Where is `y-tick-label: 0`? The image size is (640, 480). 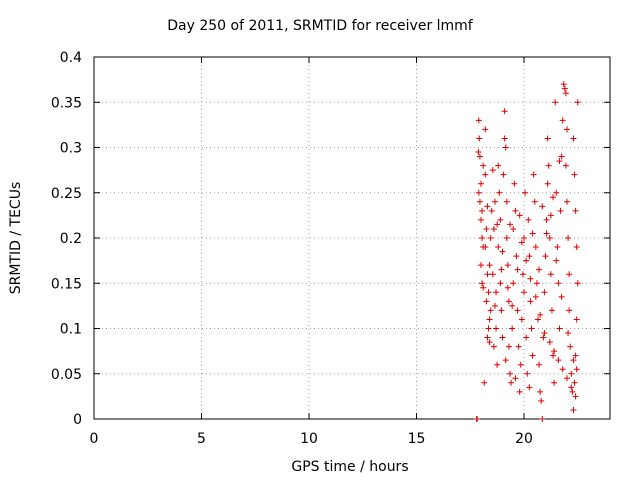
y-tick-label: 0 is located at coordinates (77, 420).